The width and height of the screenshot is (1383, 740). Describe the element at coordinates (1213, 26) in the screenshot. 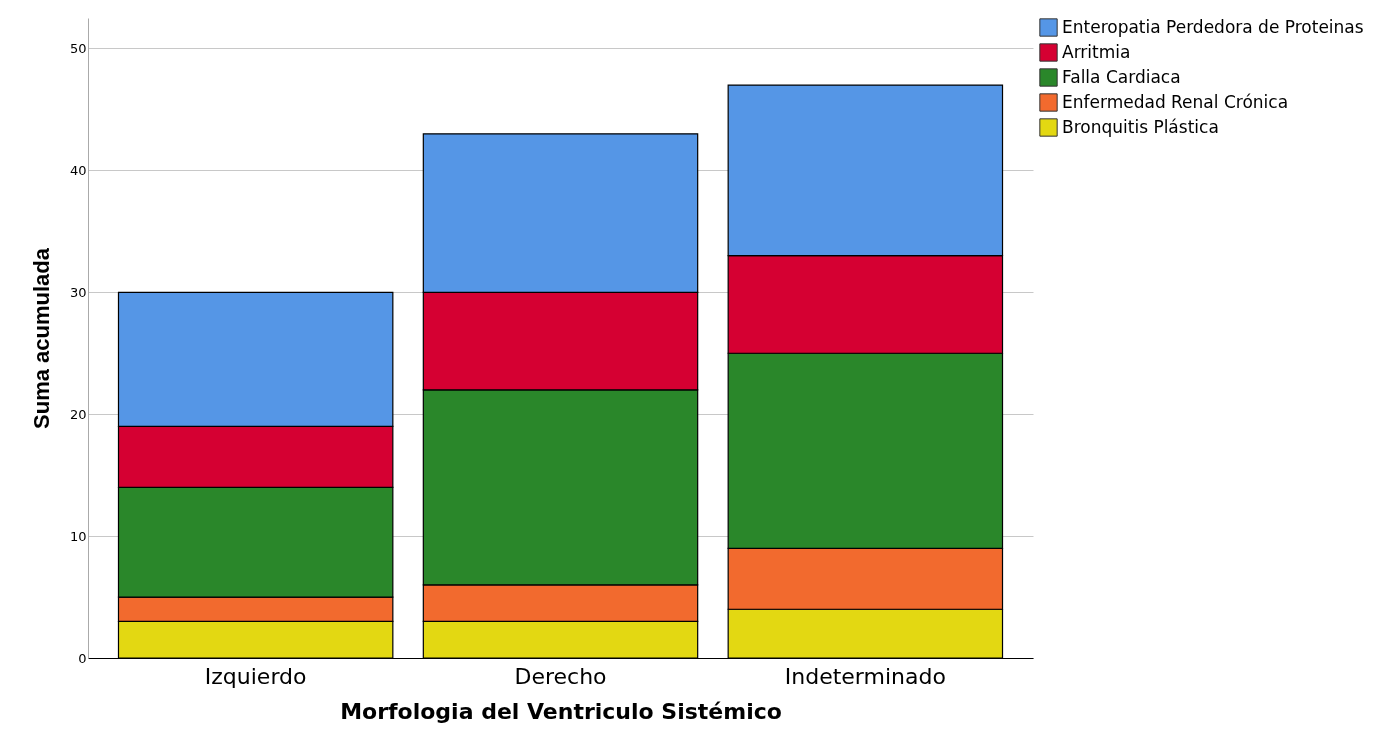

I see `legend-label: Enteropatia Perdedora de Proteinas` at that location.